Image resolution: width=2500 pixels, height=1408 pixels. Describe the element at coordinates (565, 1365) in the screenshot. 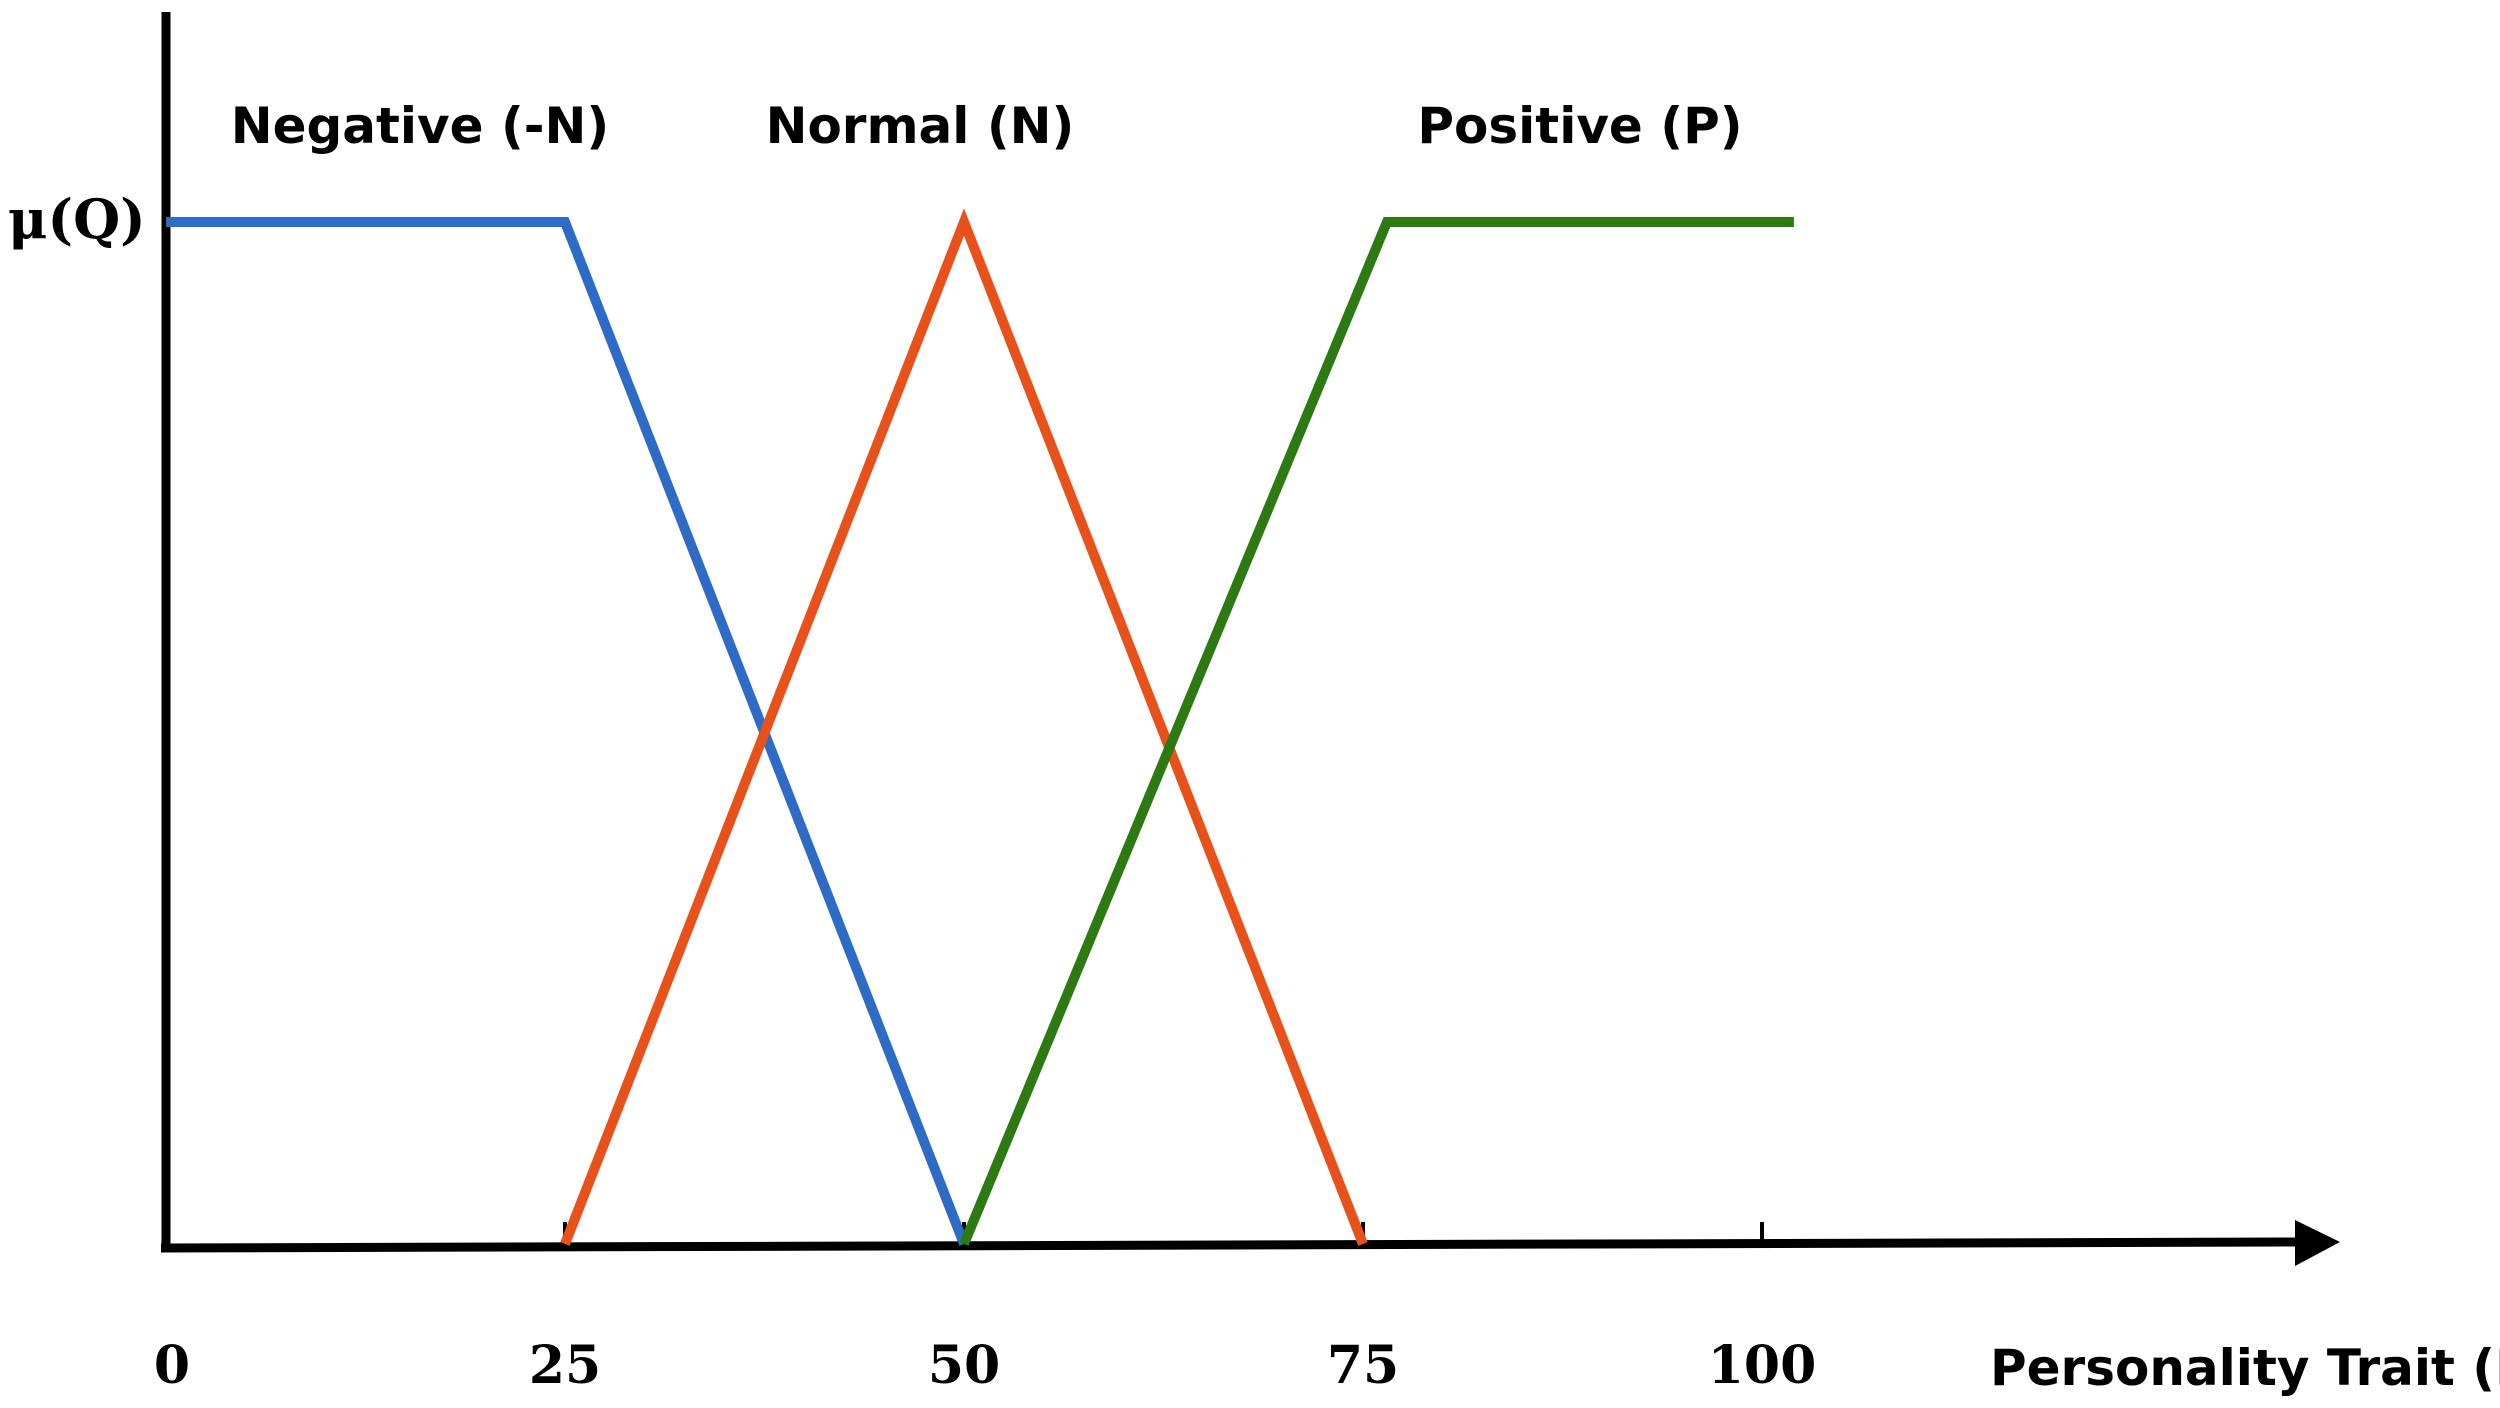

I see `x-tick-label: 25` at that location.